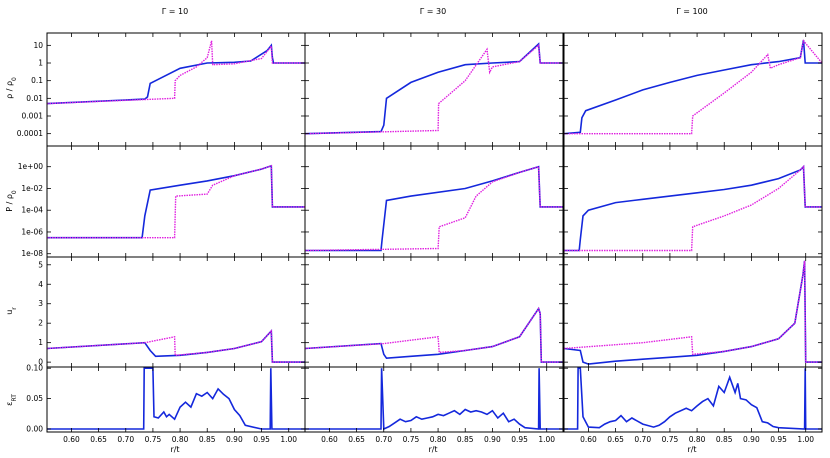  What do you see at coordinates (175, 11) in the screenshot?
I see `column-title-0: Γ = 10` at bounding box center [175, 11].